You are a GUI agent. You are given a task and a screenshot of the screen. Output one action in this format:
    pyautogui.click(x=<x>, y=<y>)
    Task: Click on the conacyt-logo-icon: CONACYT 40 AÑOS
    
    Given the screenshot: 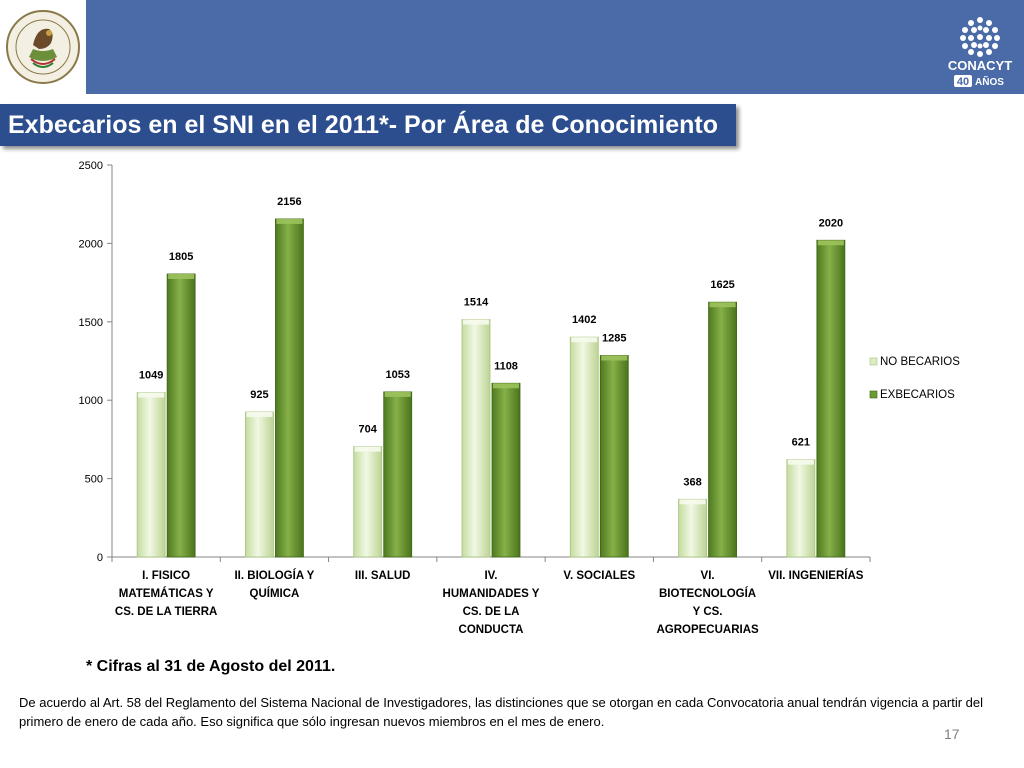 What is the action you would take?
    pyautogui.click(x=980, y=52)
    